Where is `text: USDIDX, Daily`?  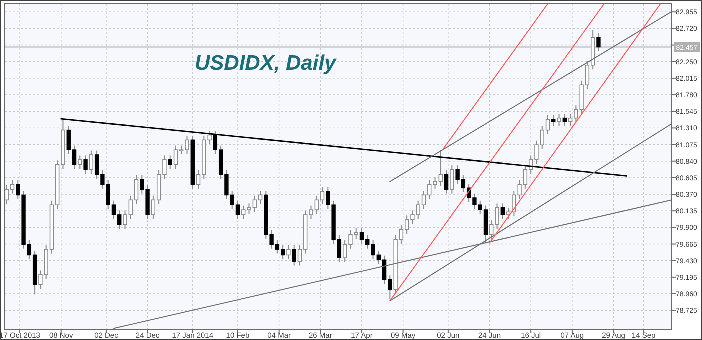 text: USDIDX, Daily is located at coordinates (266, 63).